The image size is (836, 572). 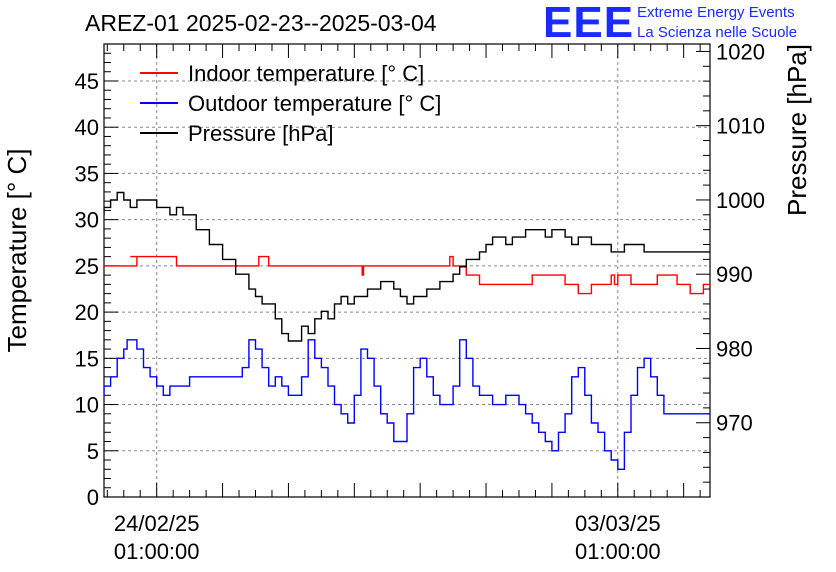 What do you see at coordinates (87, 81) in the screenshot?
I see `y-tick-label: 45` at bounding box center [87, 81].